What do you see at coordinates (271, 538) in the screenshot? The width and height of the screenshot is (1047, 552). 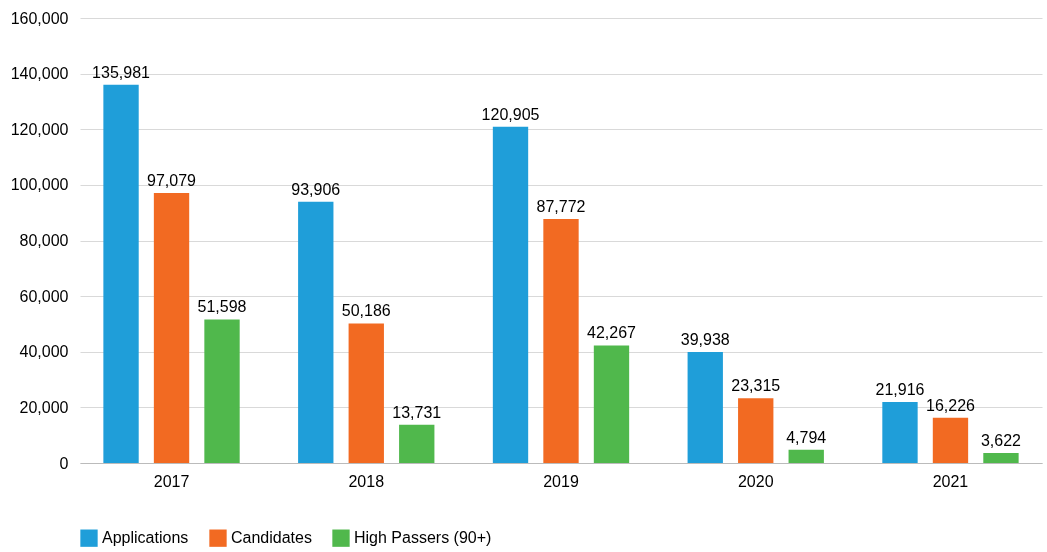 I see `legend-label: Candidates` at bounding box center [271, 538].